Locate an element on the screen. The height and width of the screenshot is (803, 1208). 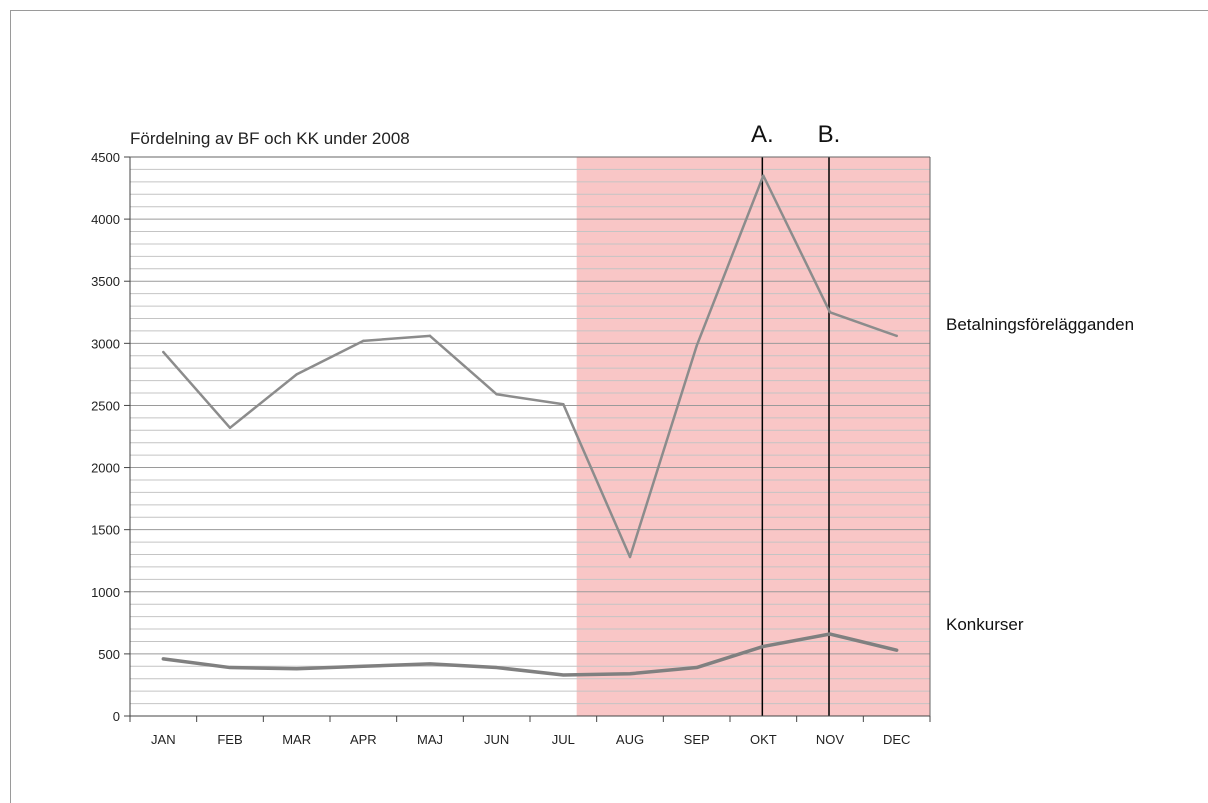
y-tick-label: 4500 is located at coordinates (105, 157).